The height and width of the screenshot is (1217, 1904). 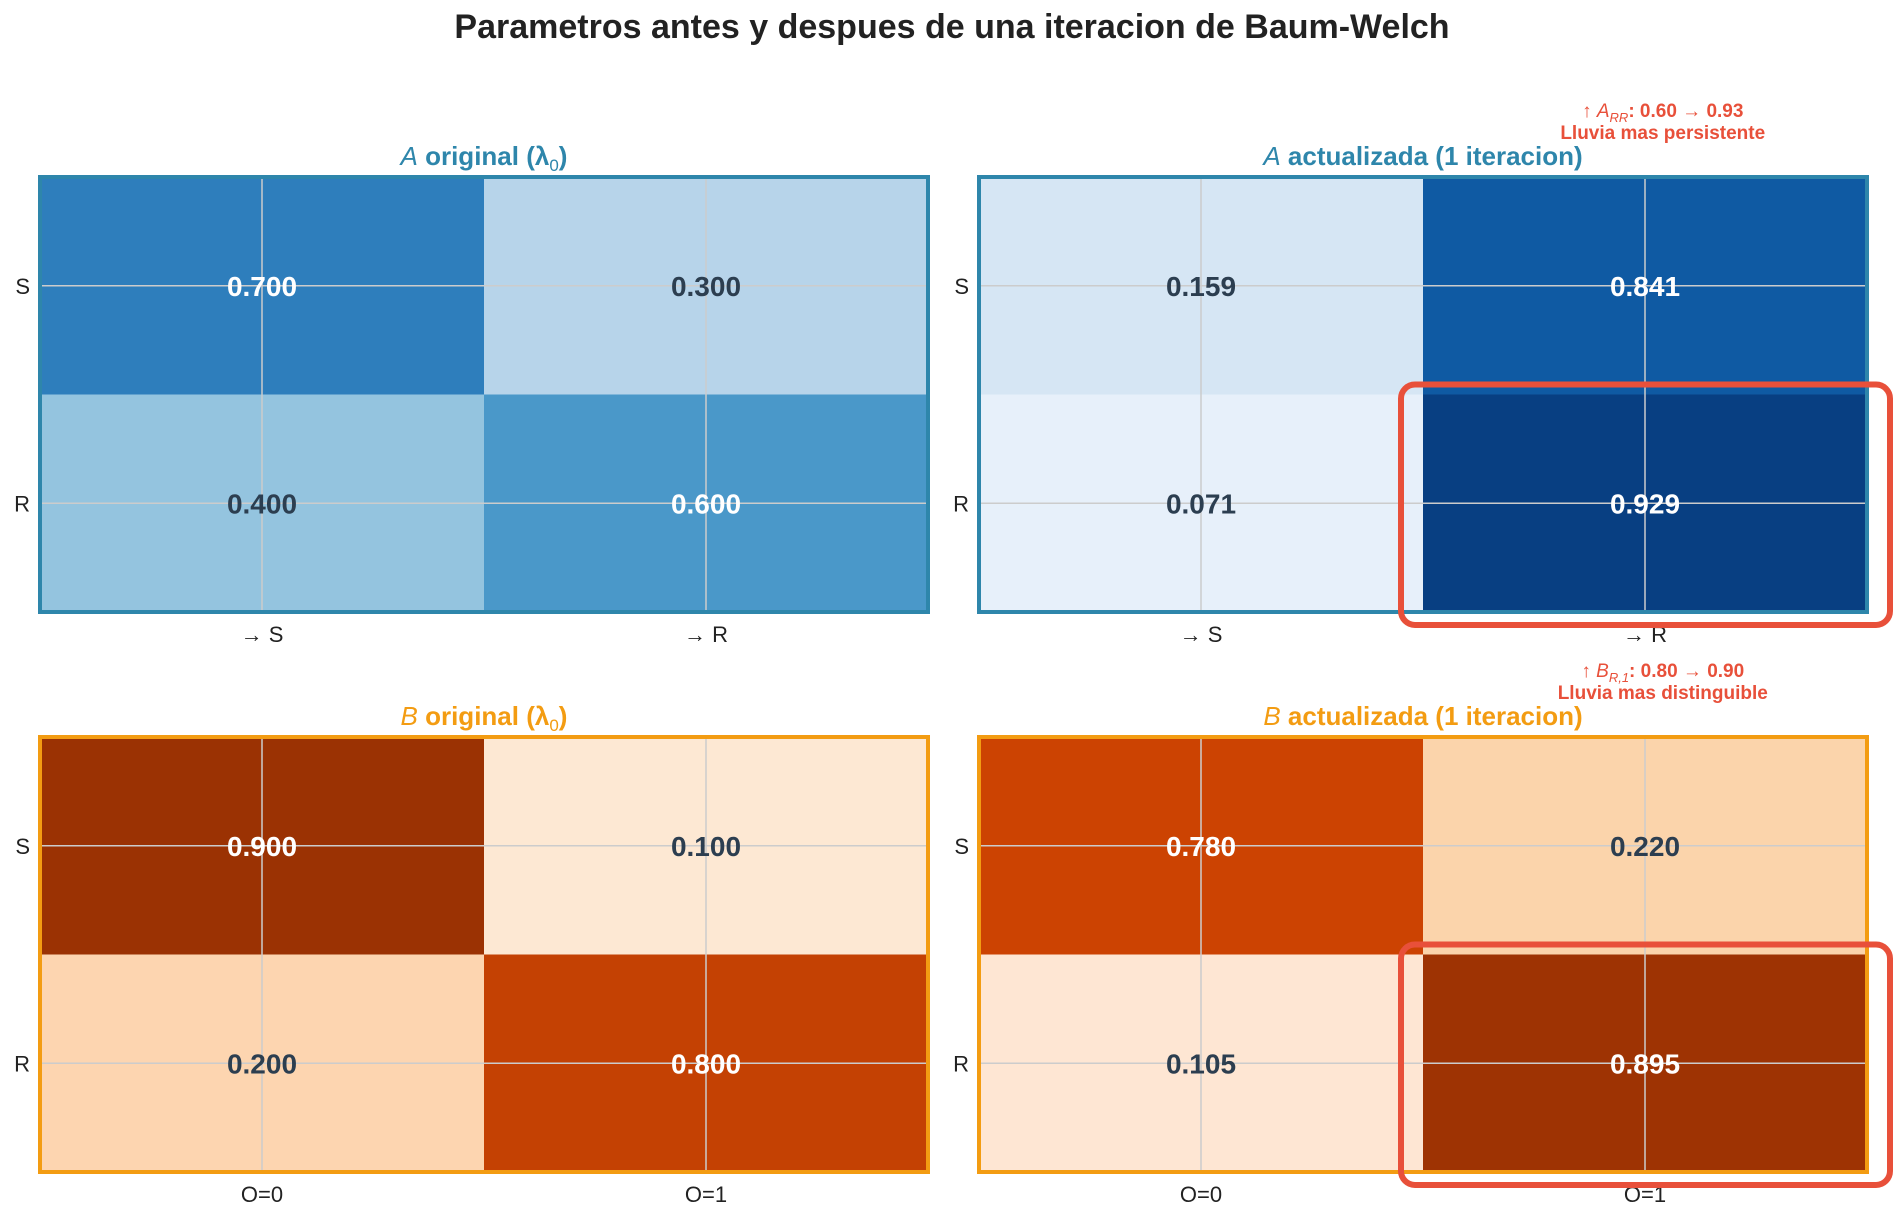 What do you see at coordinates (484, 718) in the screenshot?
I see `panel-title: B original (λ0)` at bounding box center [484, 718].